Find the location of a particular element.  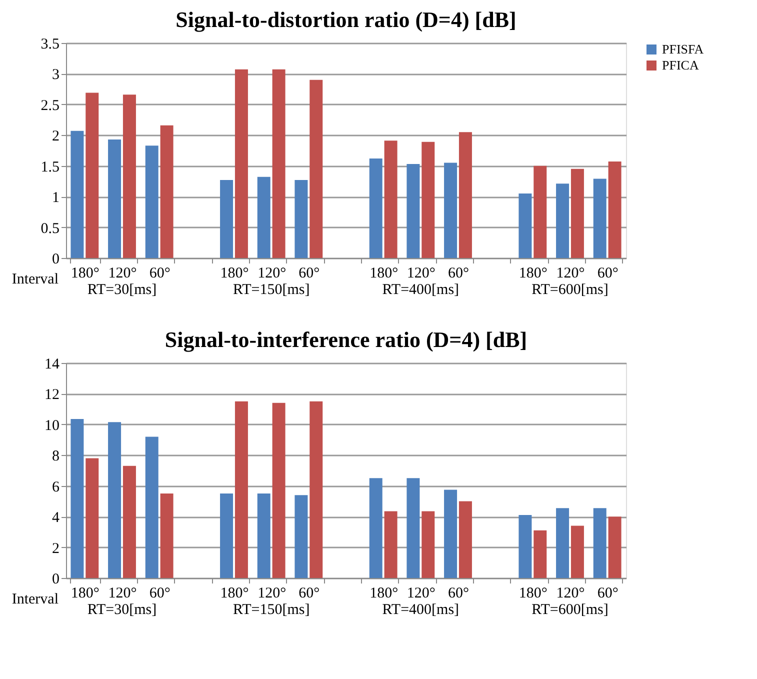

y-tick-label: 3.5 is located at coordinates (50, 44).